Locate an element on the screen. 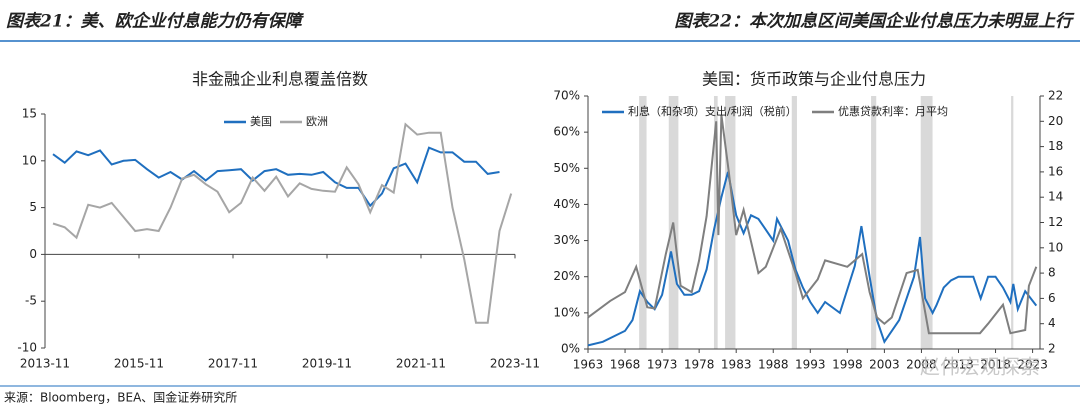 The image size is (1080, 414). y-tick-label: 10% is located at coordinates (566, 312).